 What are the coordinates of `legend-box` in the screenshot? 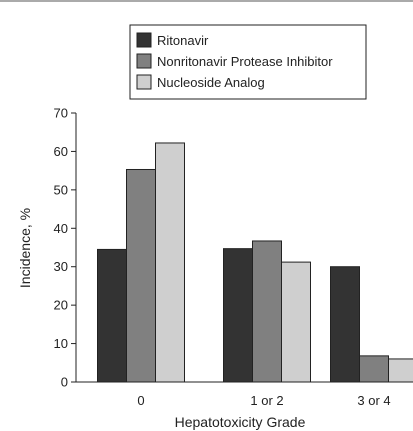 It's located at (248, 62).